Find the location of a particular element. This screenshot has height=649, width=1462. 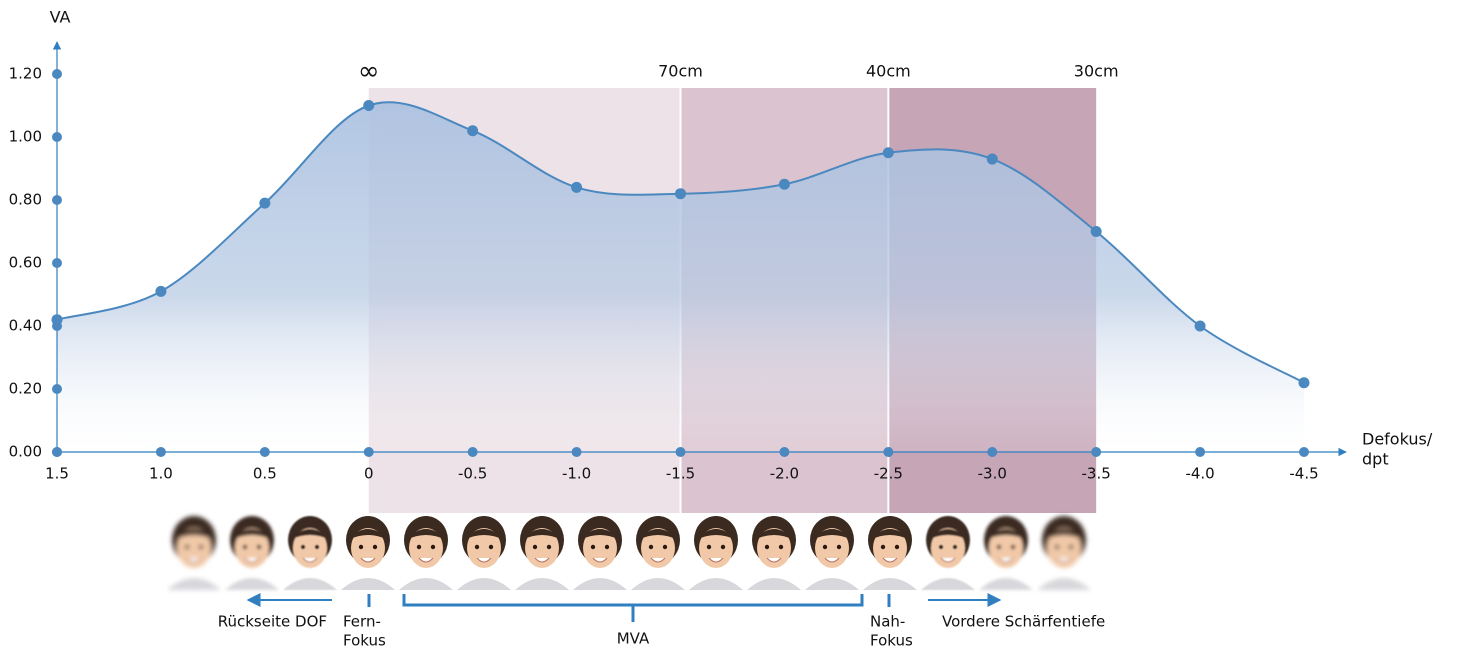

distance-label: 70cm is located at coordinates (680, 71).